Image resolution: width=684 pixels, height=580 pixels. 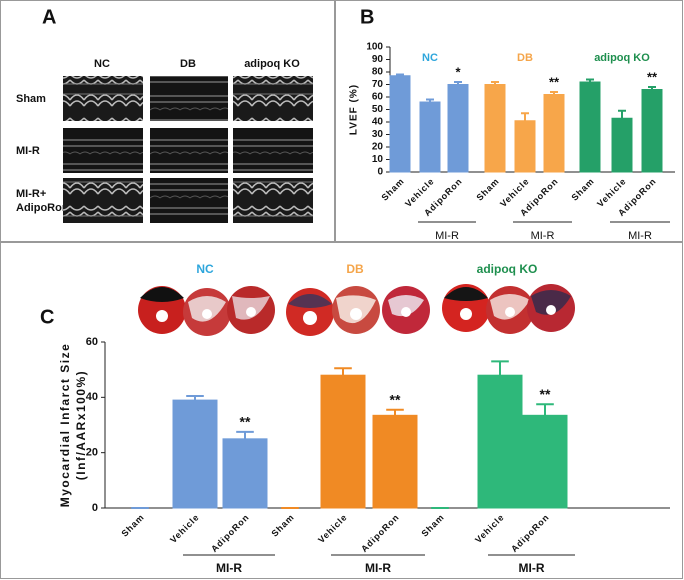 I want to click on y-axis-label: LVEF (%), so click(x=354, y=109).